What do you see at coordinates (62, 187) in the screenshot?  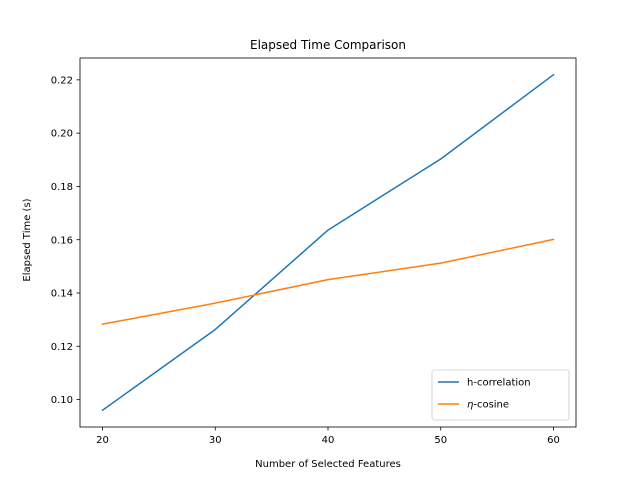 I see `y-tick-label: 0.18` at bounding box center [62, 187].